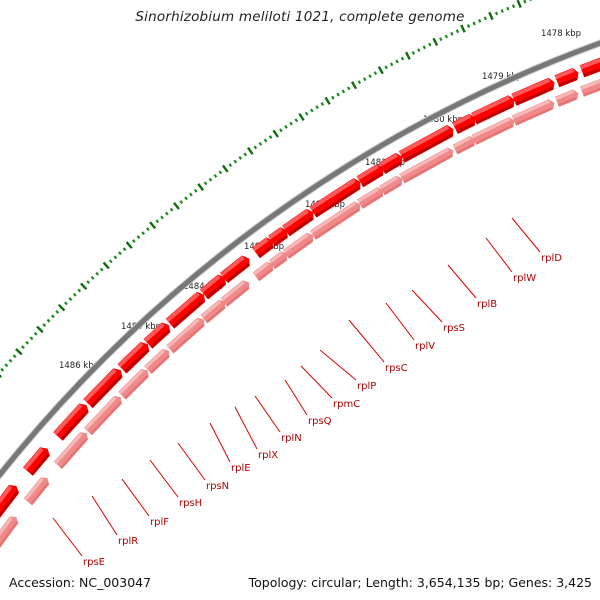  Describe the element at coordinates (241, 468) in the screenshot. I see `gene-label-rplE: rplE` at that location.